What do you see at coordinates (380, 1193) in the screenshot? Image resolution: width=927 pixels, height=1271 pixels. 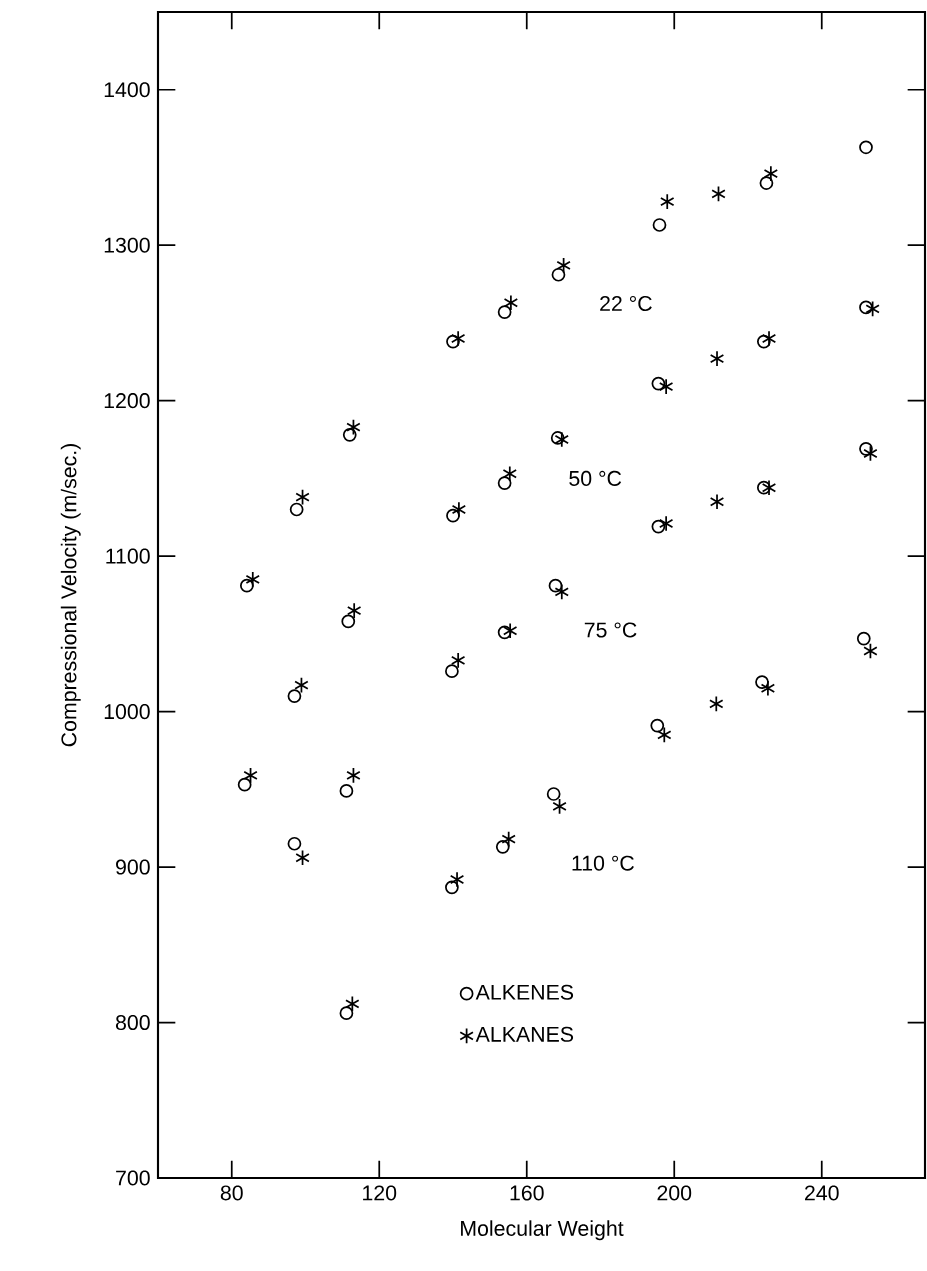 I see `x-tick-label: 120` at bounding box center [380, 1193].